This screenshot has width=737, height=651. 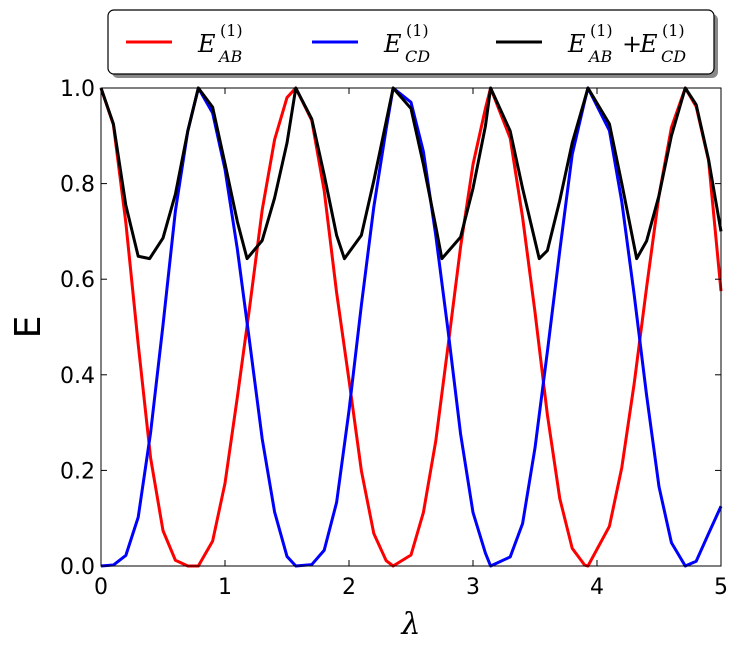 What do you see at coordinates (406, 43) in the screenshot?
I see `legend-entry-cd: E (1) CD` at bounding box center [406, 43].